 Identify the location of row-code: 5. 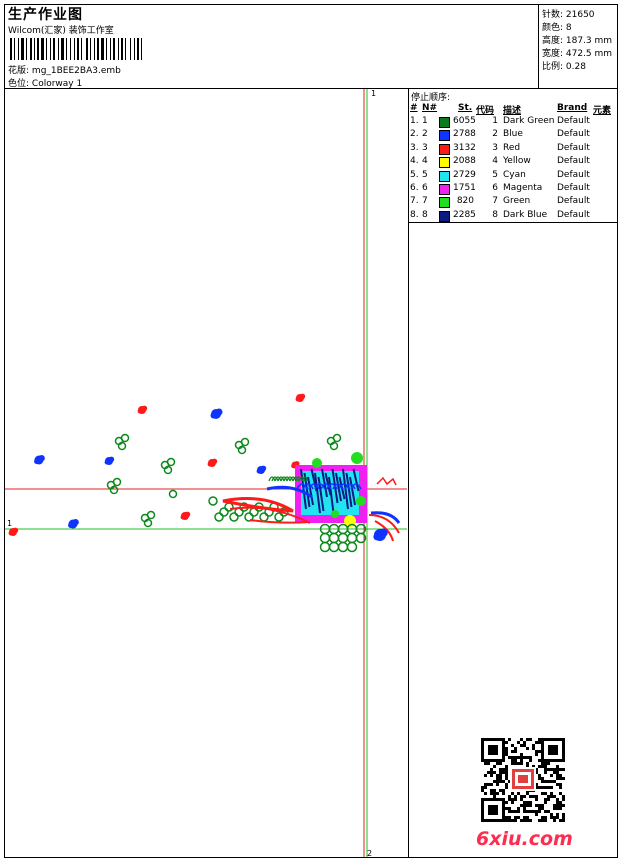
(495, 174).